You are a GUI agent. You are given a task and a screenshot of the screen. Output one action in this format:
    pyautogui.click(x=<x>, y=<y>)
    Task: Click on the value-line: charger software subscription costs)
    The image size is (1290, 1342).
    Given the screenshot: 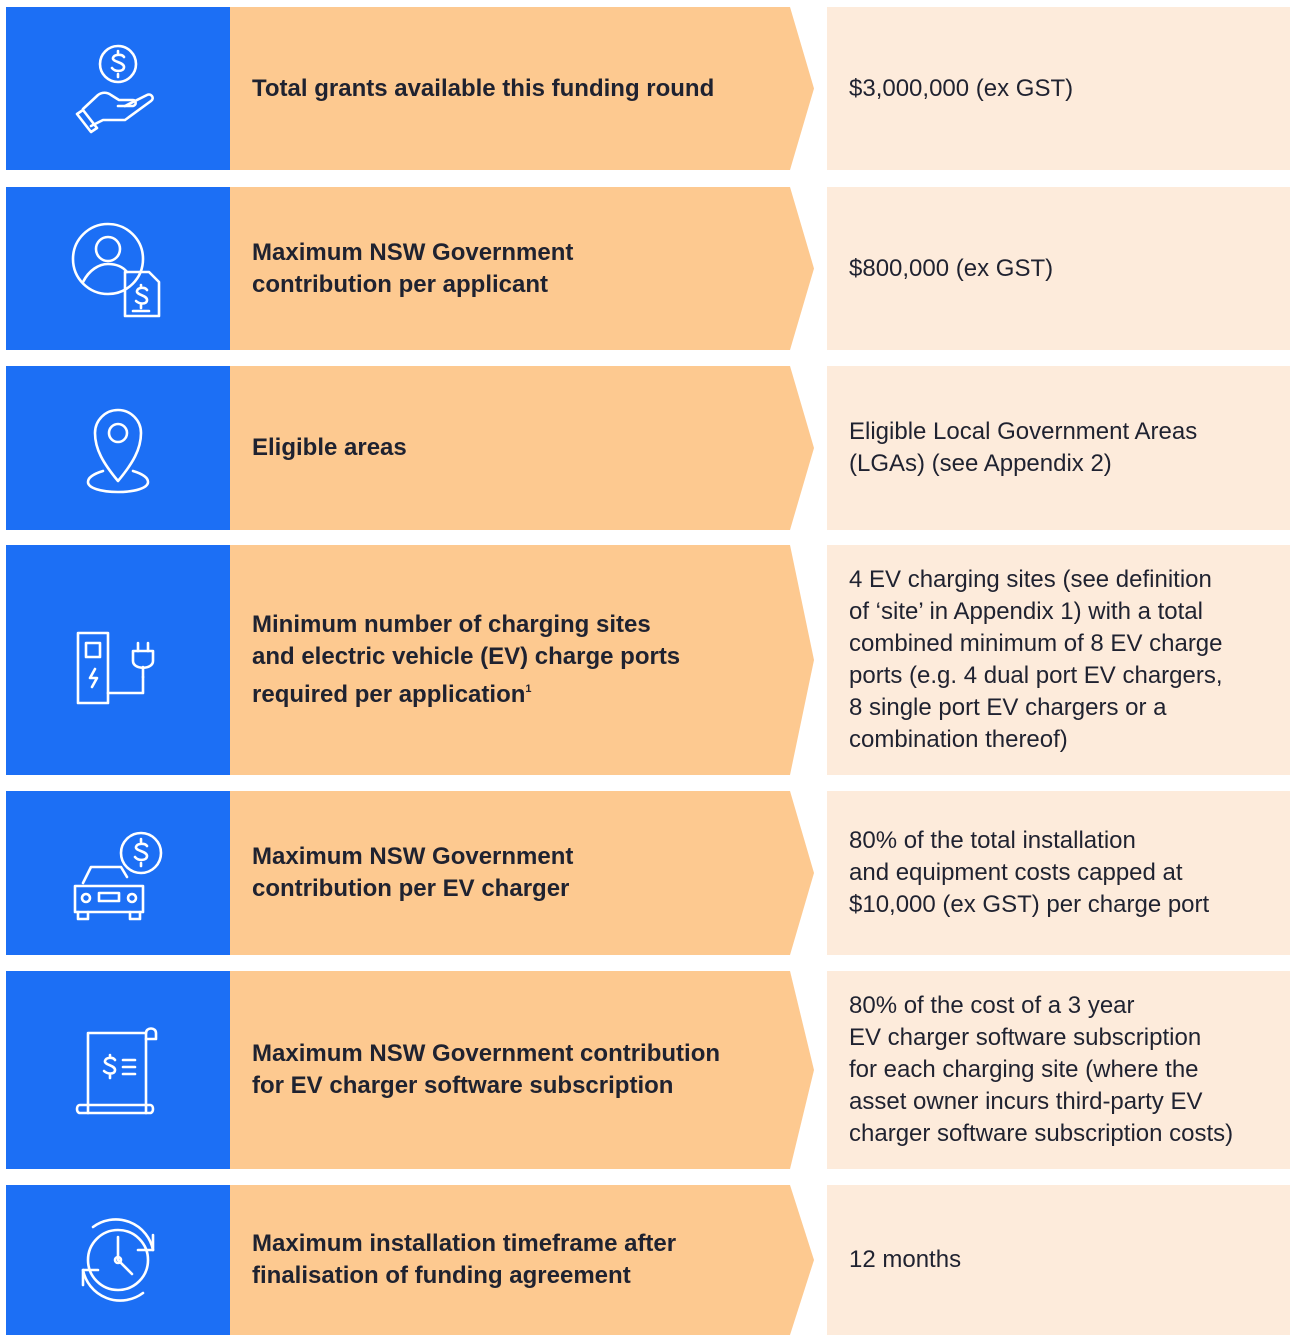 What is the action you would take?
    pyautogui.click(x=1041, y=1133)
    